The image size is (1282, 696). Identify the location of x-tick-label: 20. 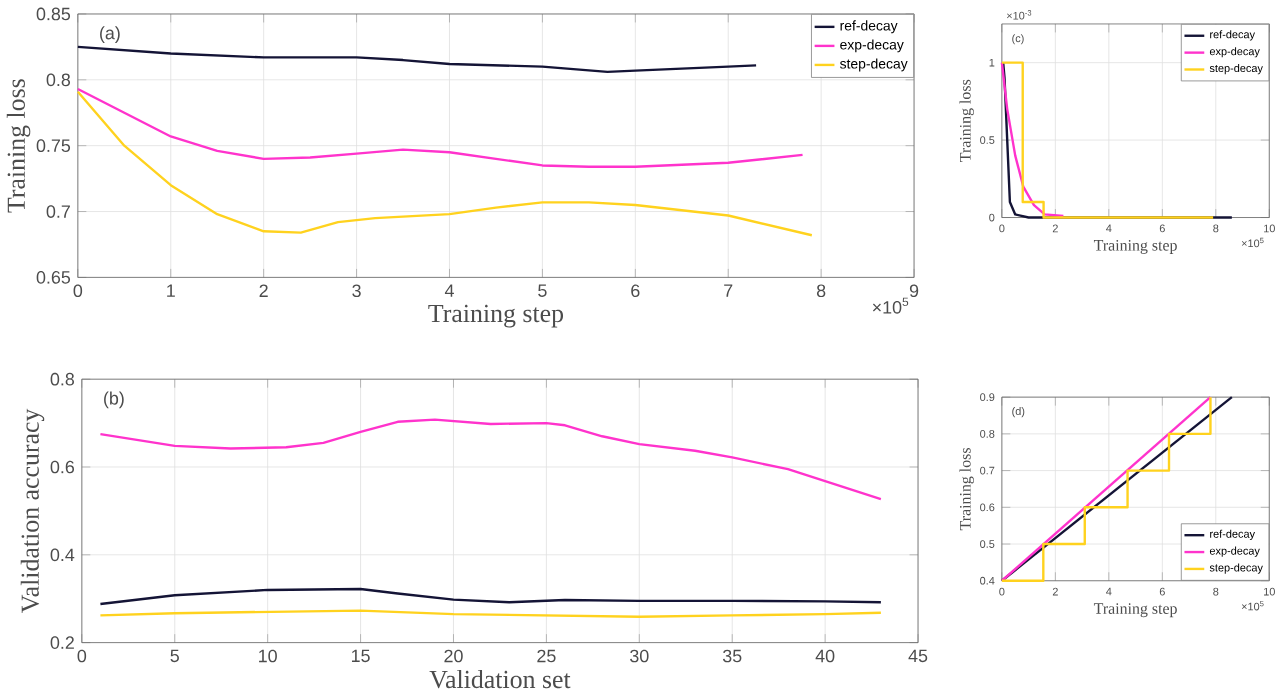
(453, 656).